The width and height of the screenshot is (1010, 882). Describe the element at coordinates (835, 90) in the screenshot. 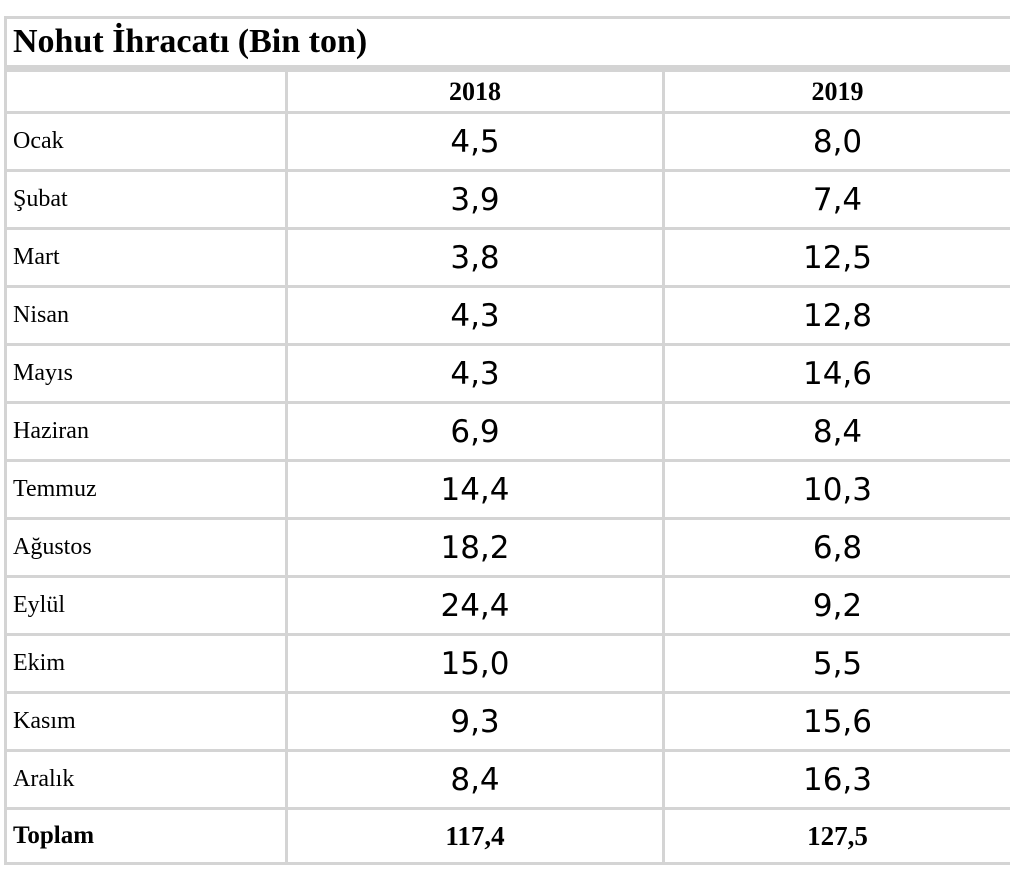

I see `header-2019: 2019` at that location.